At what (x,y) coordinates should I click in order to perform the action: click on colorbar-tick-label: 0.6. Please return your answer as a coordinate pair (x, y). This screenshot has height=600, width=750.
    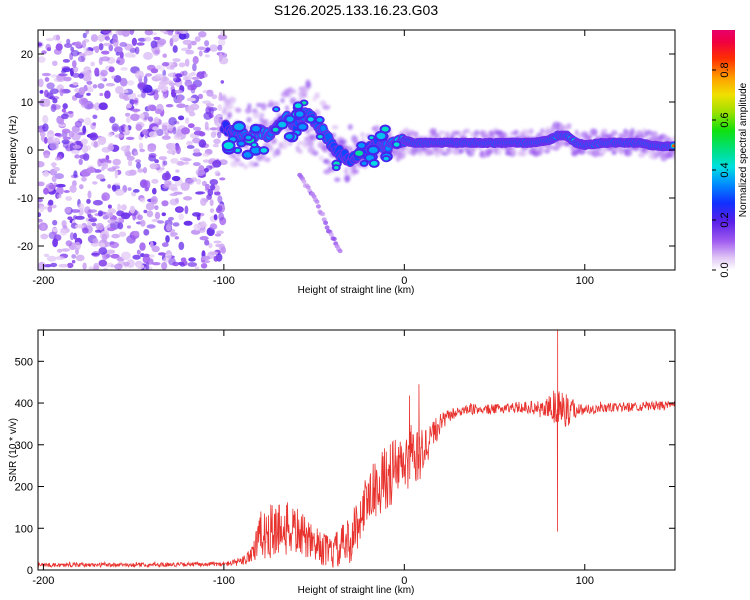
    Looking at the image, I should click on (725, 119).